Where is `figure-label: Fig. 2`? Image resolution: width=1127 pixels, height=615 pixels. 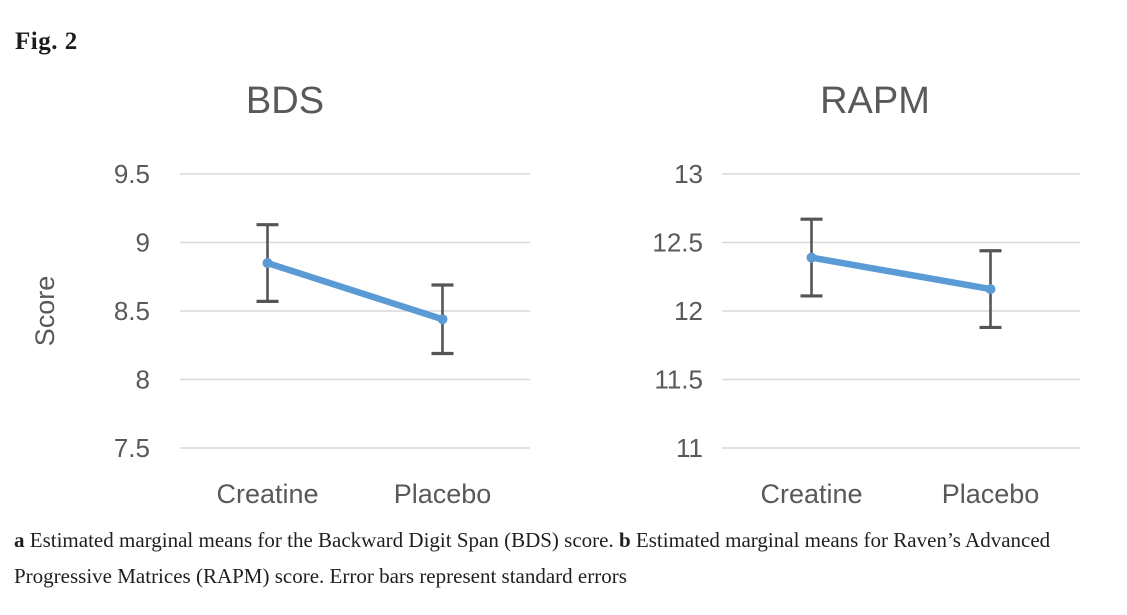
figure-label: Fig. 2 is located at coordinates (46, 41).